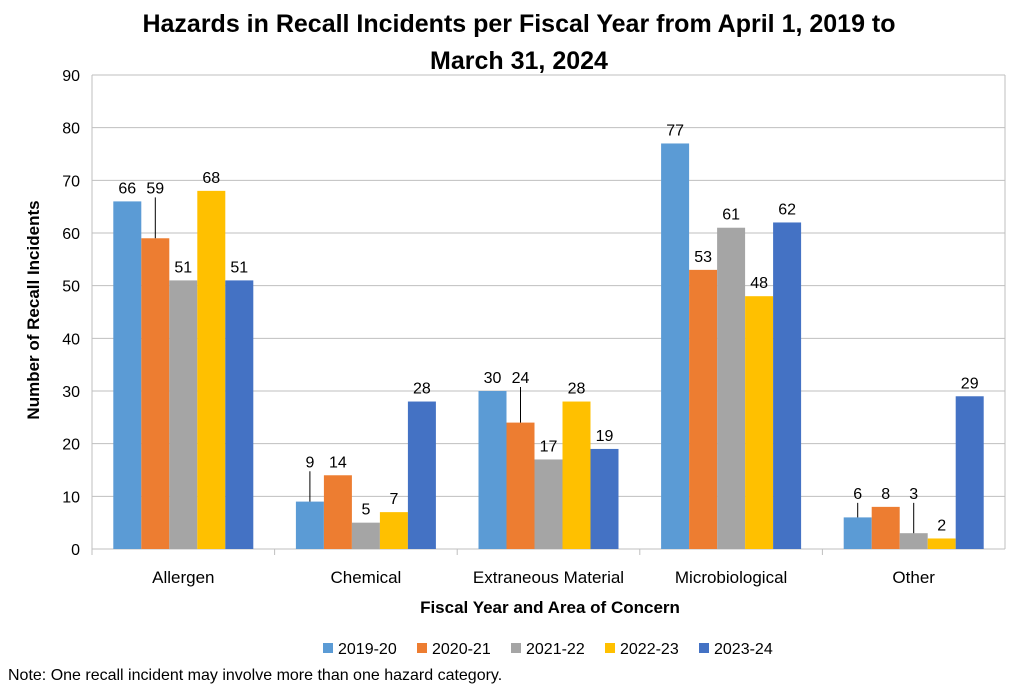 The image size is (1024, 691). I want to click on data-label: 14, so click(338, 462).